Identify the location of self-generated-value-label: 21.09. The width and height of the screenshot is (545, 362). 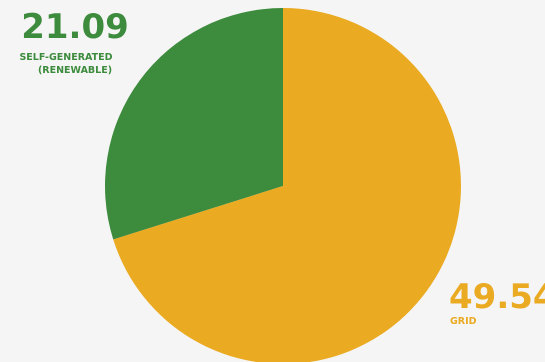
(75, 27).